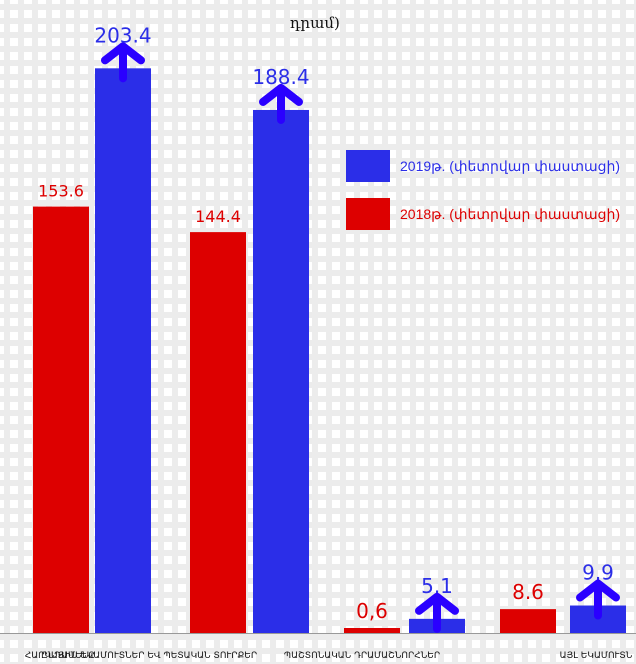 The height and width of the screenshot is (664, 636). I want to click on legend-item-2019: 2019թ. (փետրվար փաստացի), so click(483, 166).